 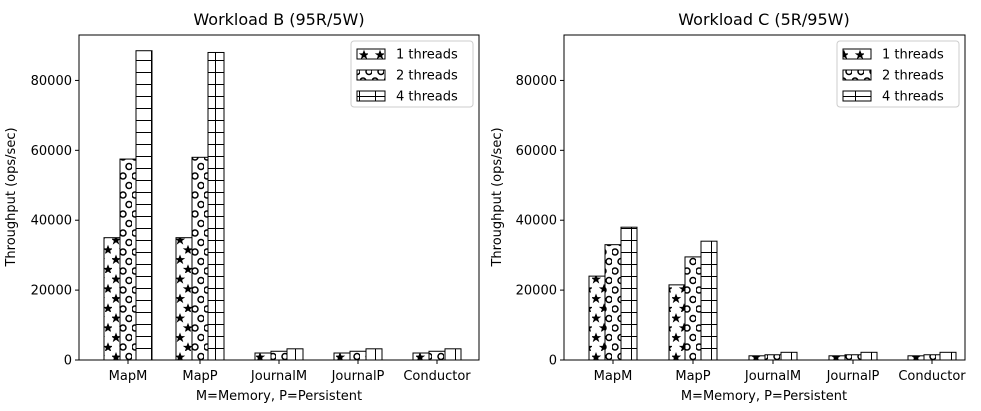 What do you see at coordinates (772, 293) in the screenshot?
I see `bars` at bounding box center [772, 293].